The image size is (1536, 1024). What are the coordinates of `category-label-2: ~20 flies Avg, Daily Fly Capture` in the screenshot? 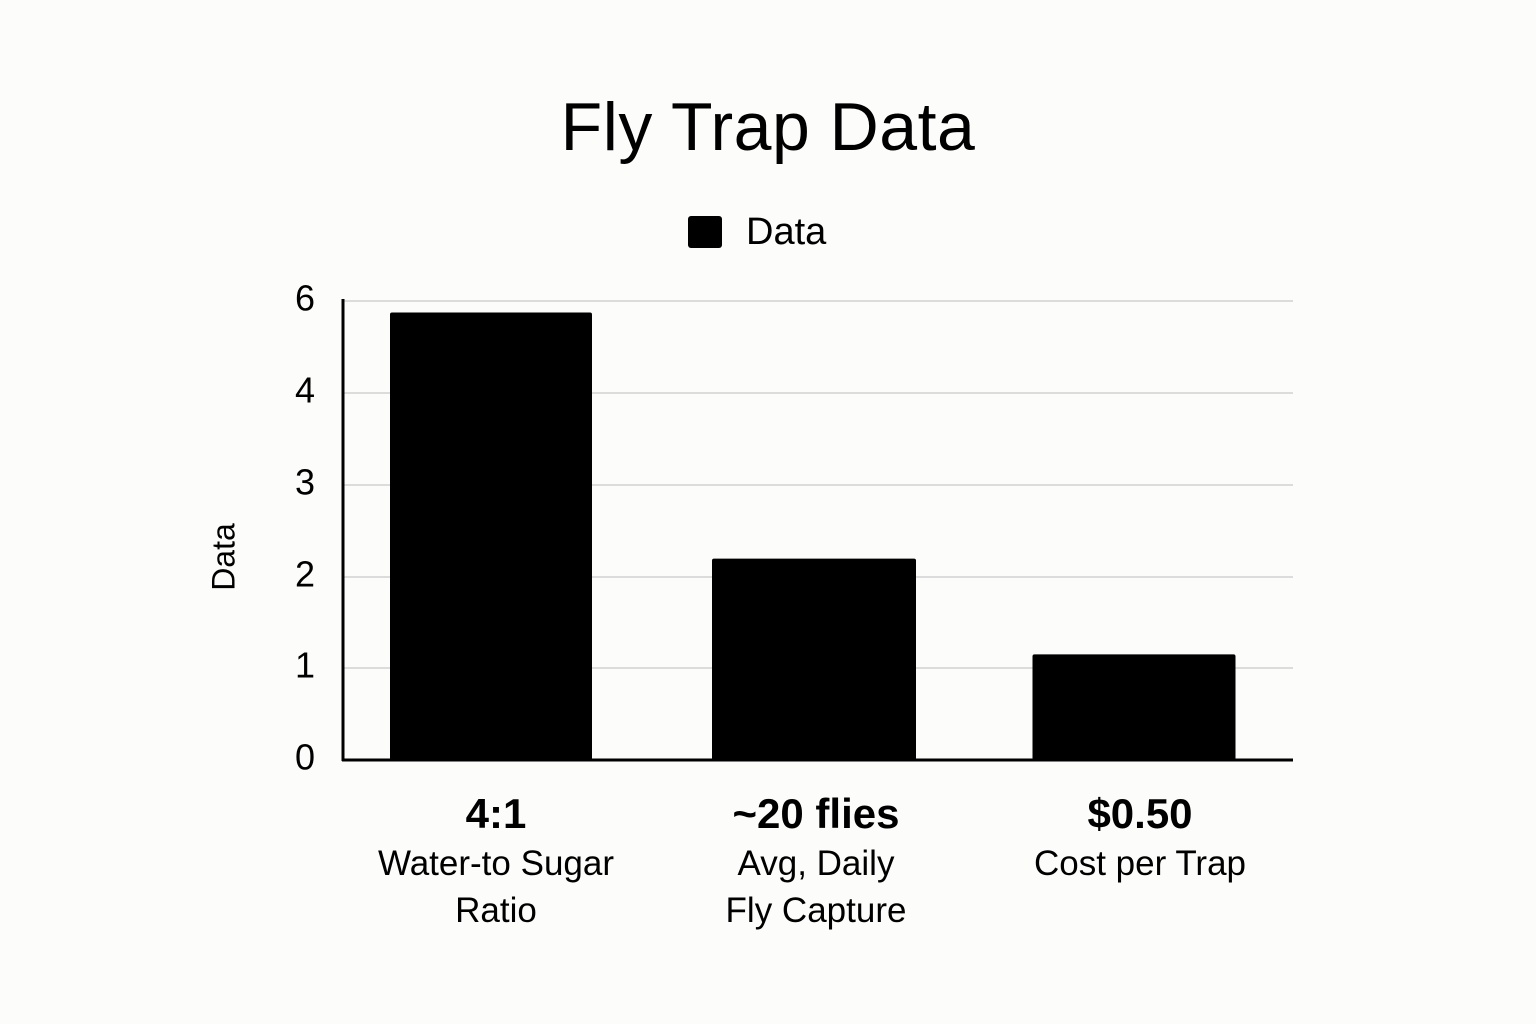 It's located at (816, 861).